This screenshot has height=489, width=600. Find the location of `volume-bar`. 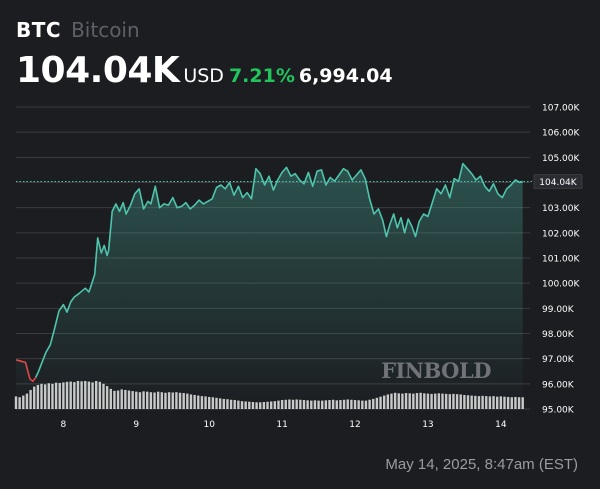

volume-bar is located at coordinates (522, 403).